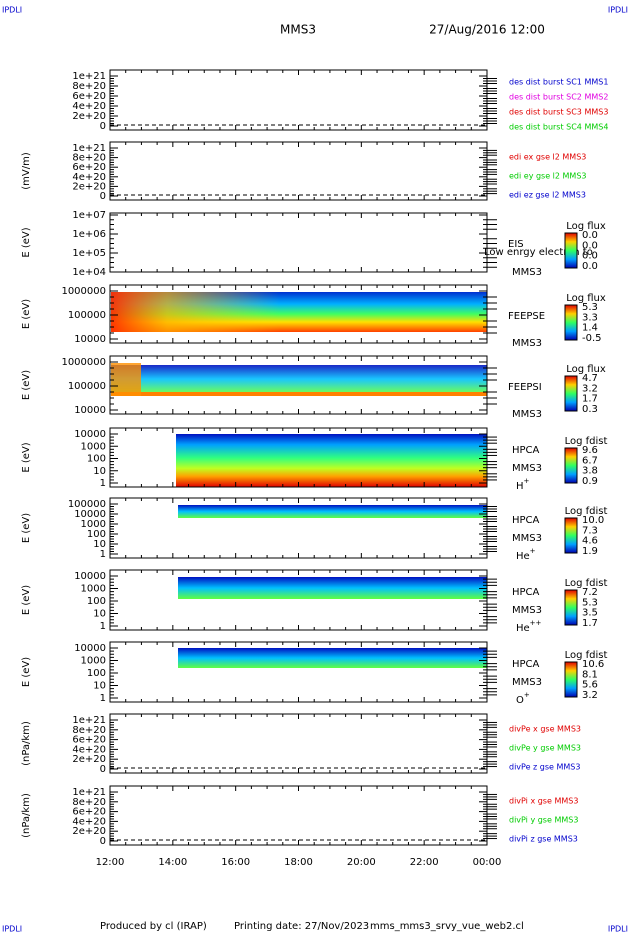 The height and width of the screenshot is (934, 630). I want to click on colorbar-tick-label: 3.2, so click(590, 695).